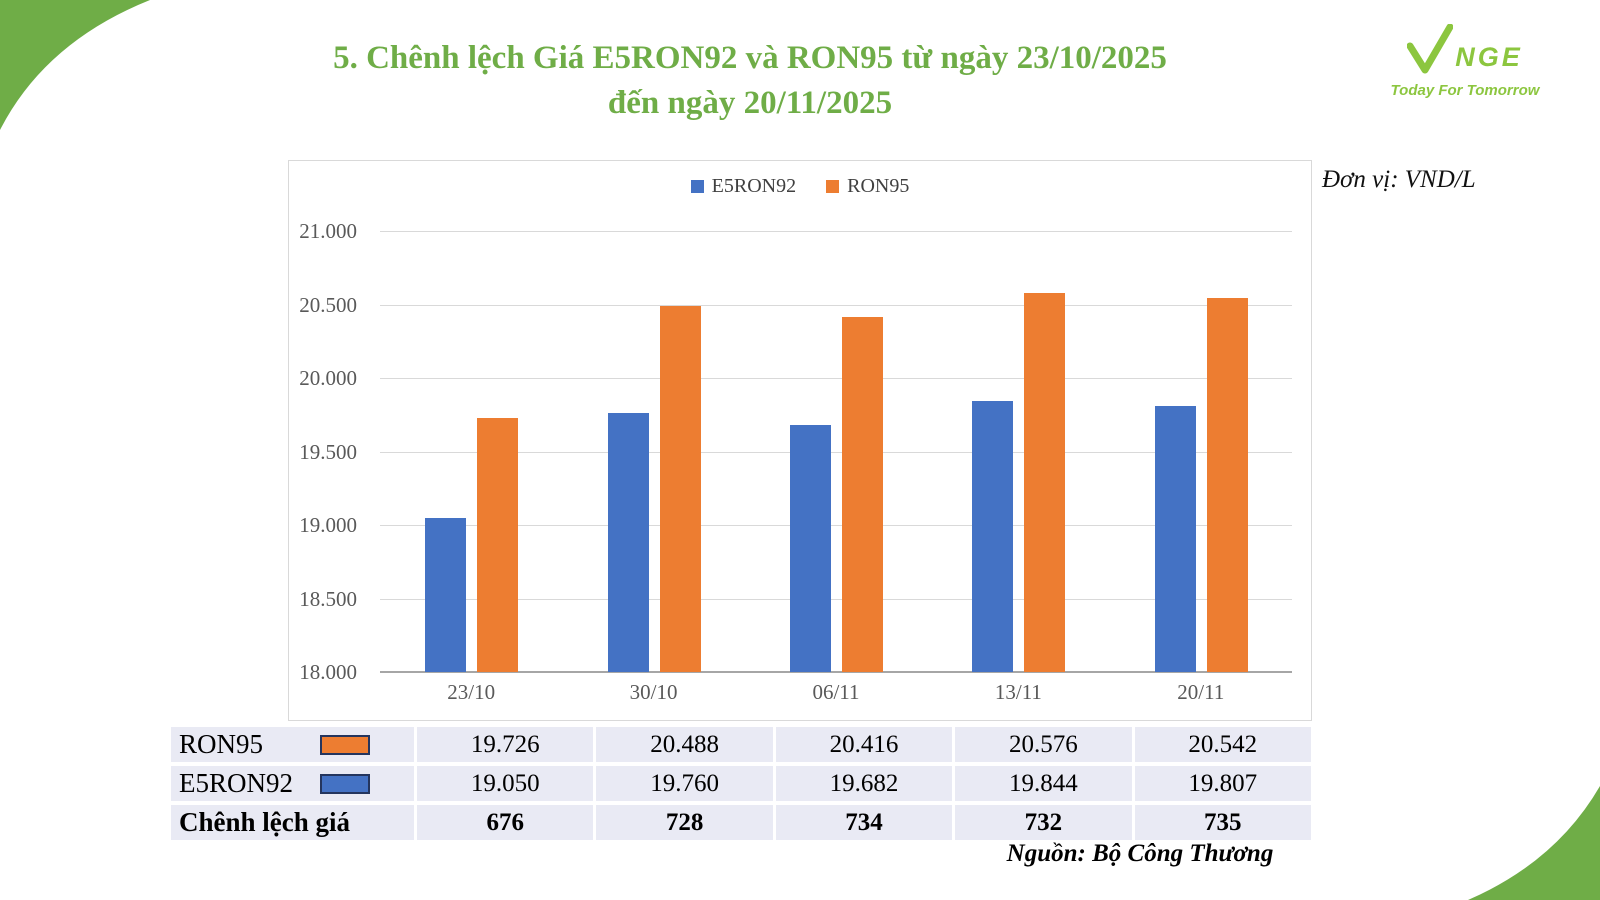 Image resolution: width=1600 pixels, height=900 pixels. Describe the element at coordinates (505, 783) in the screenshot. I see `table-value-cell: 19.050` at that location.